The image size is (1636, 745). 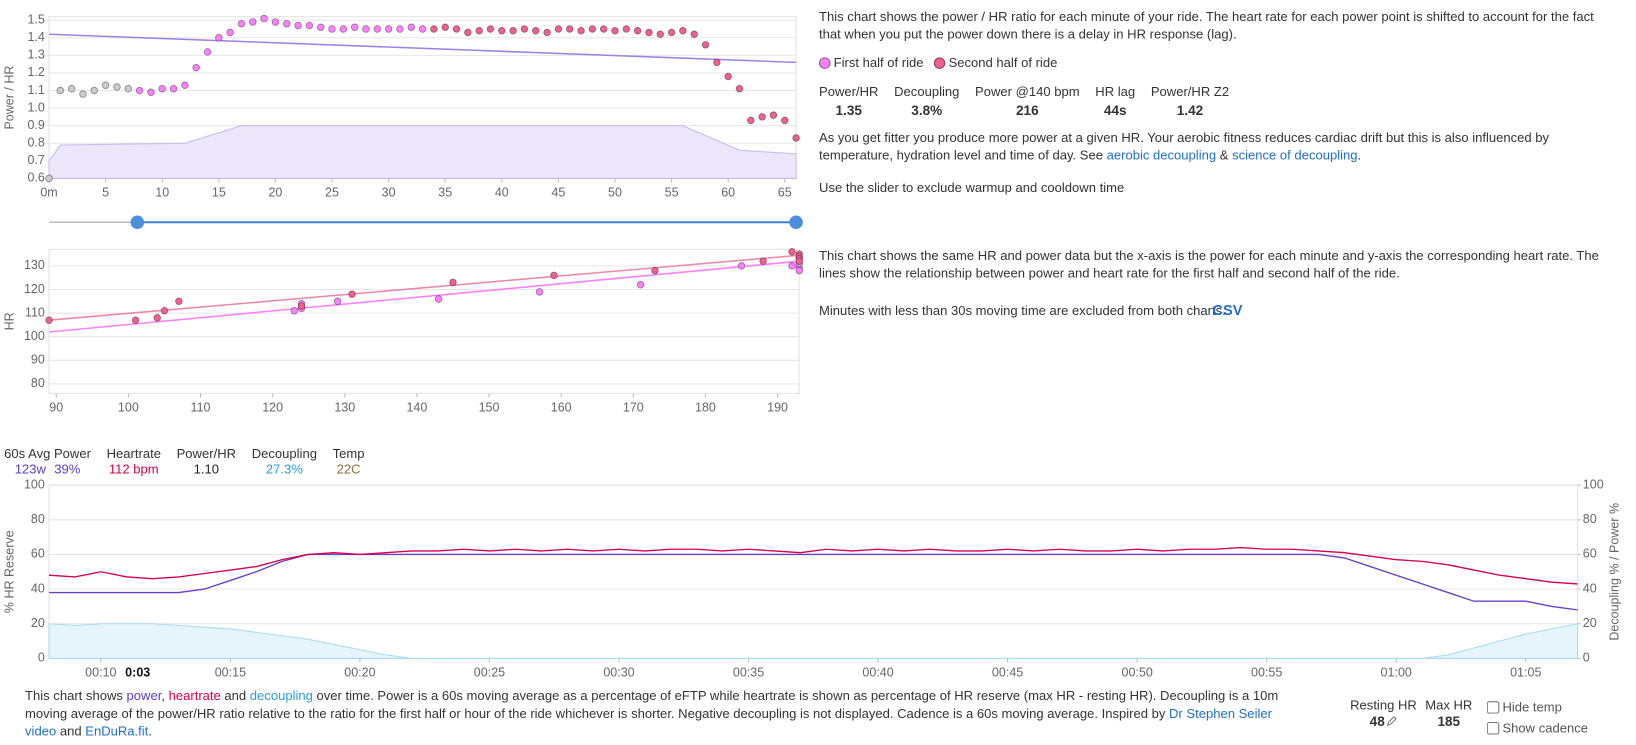 What do you see at coordinates (813, 582) in the screenshot?
I see `line` at bounding box center [813, 582].